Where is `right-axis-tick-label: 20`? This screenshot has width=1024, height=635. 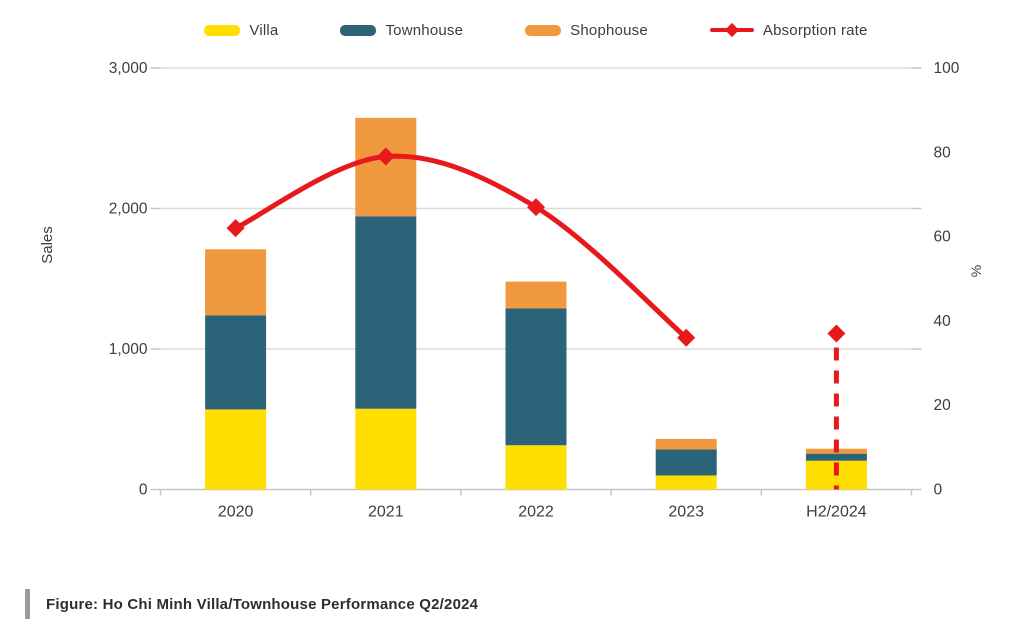
right-axis-tick-label: 20 is located at coordinates (943, 405).